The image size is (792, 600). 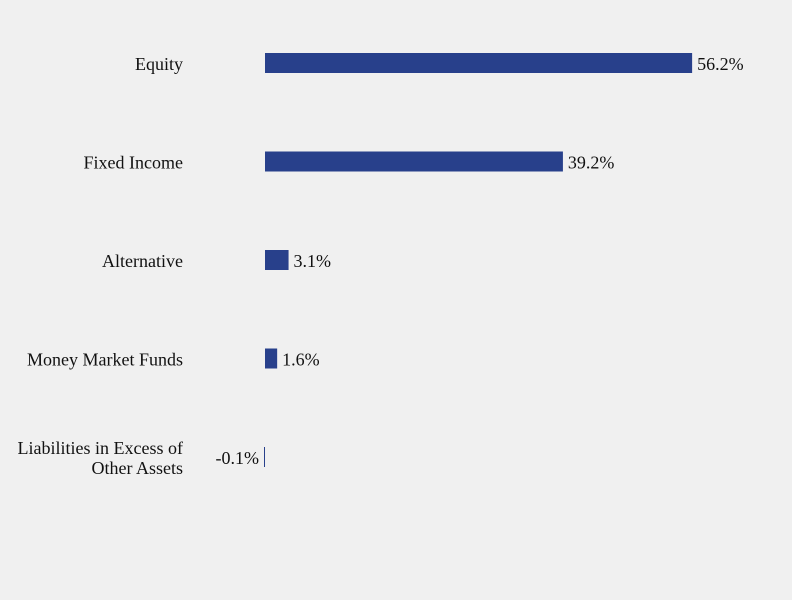 I want to click on category-label-line: Equity, so click(x=159, y=64).